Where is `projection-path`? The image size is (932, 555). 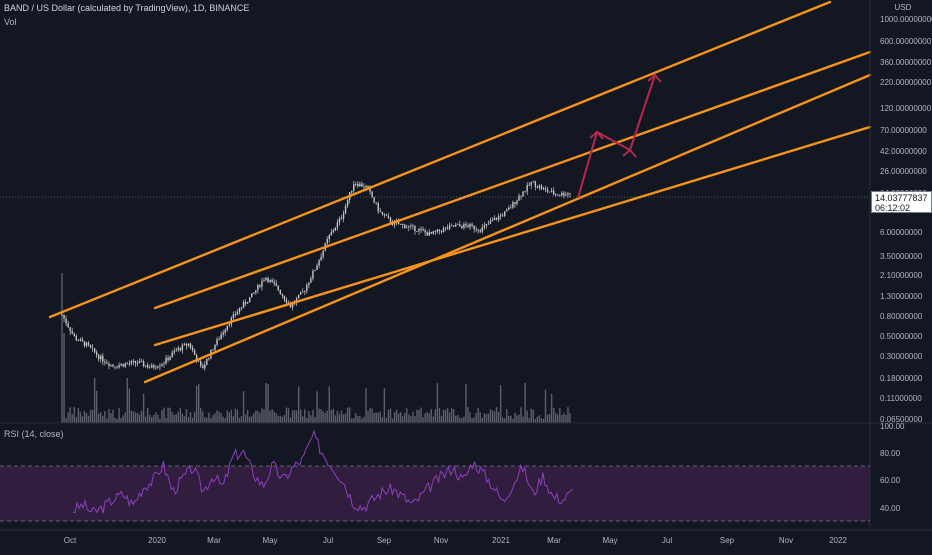
projection-path is located at coordinates (616, 136).